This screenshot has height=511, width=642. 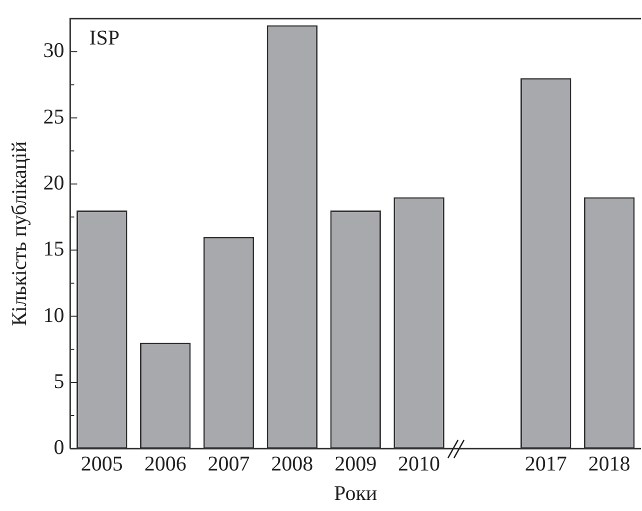 What do you see at coordinates (165, 464) in the screenshot?
I see `x-tick-label: 2006` at bounding box center [165, 464].